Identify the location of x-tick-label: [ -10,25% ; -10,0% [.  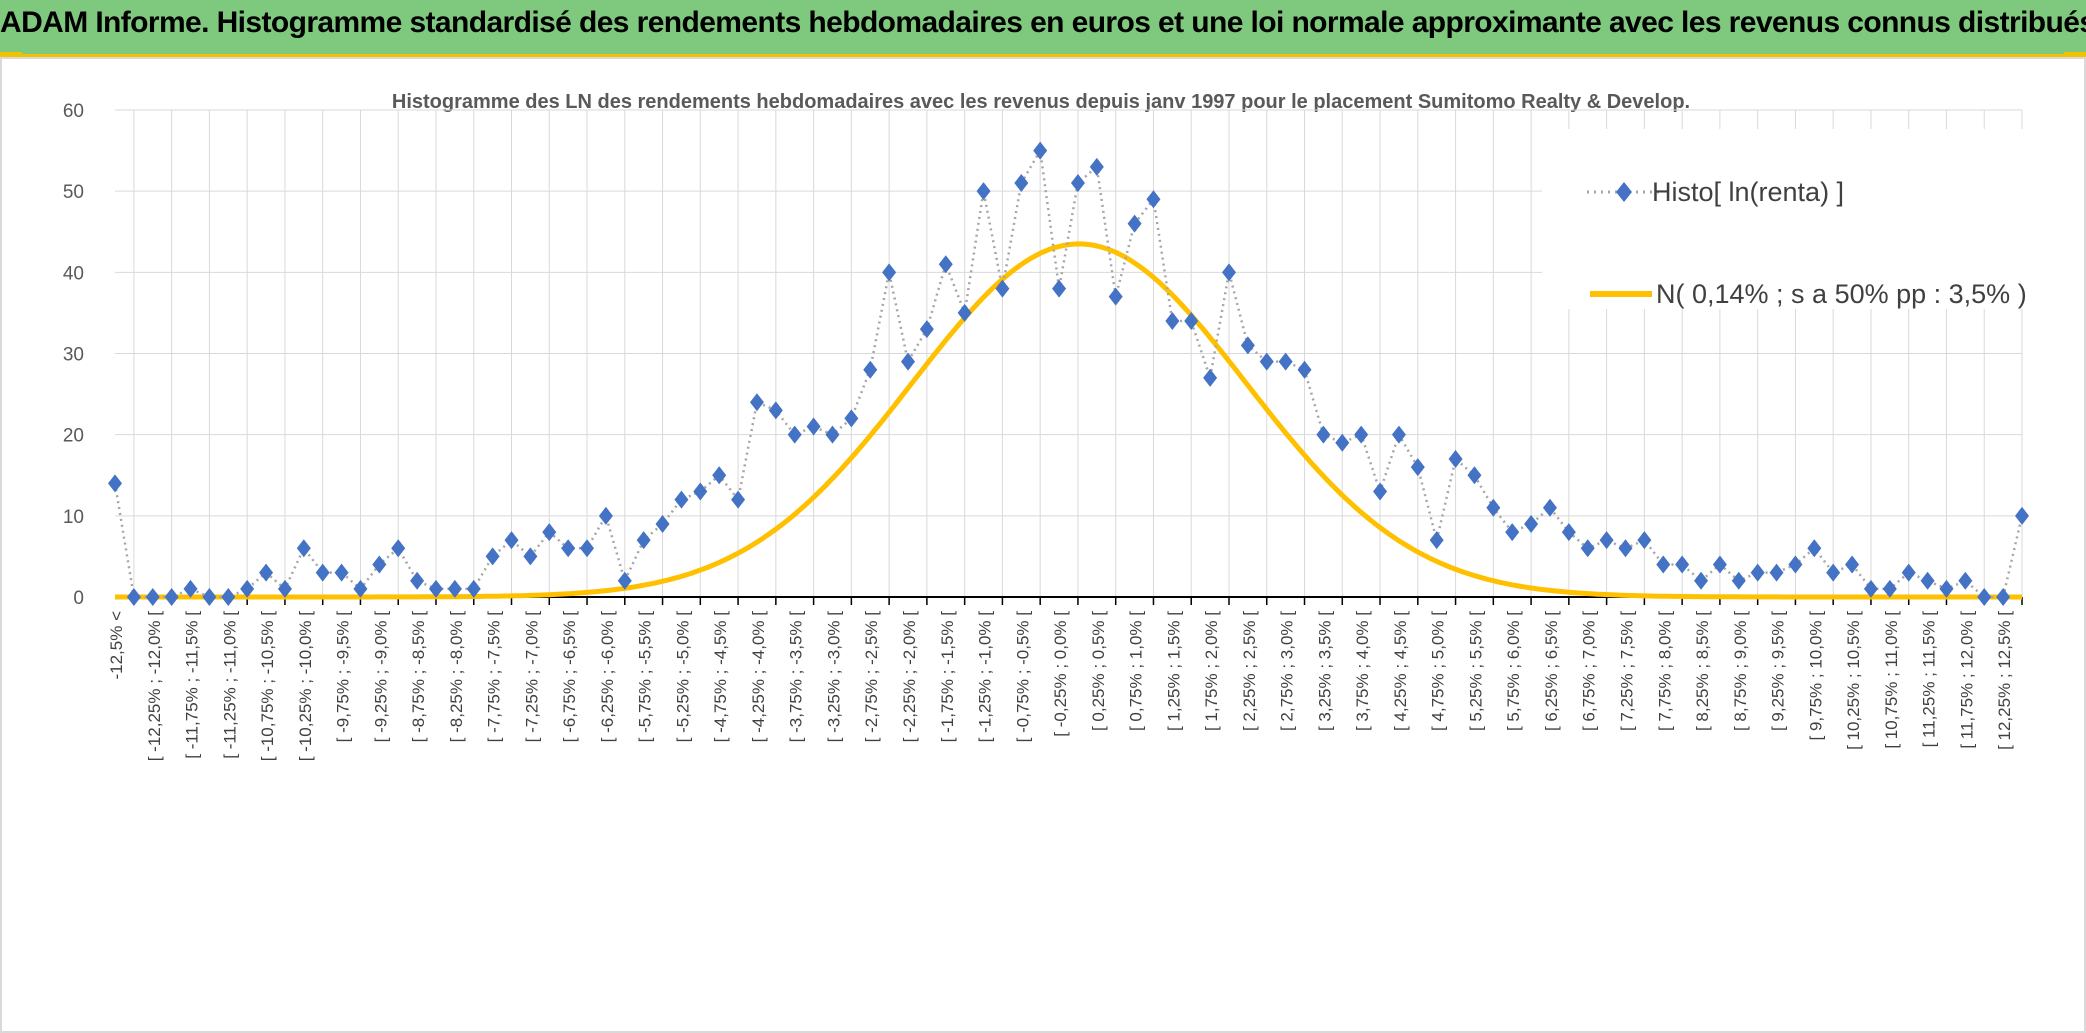
(305, 686).